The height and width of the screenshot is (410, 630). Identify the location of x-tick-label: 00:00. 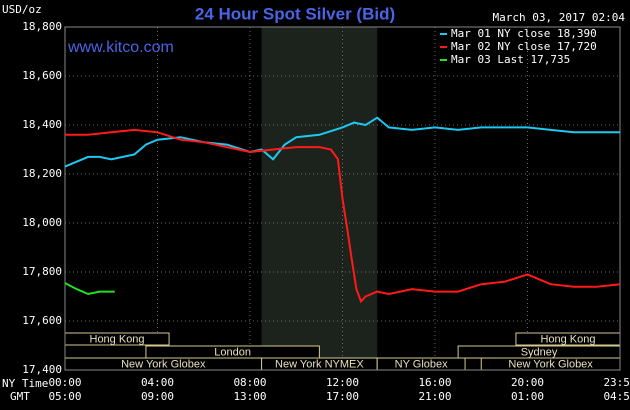
(64, 382).